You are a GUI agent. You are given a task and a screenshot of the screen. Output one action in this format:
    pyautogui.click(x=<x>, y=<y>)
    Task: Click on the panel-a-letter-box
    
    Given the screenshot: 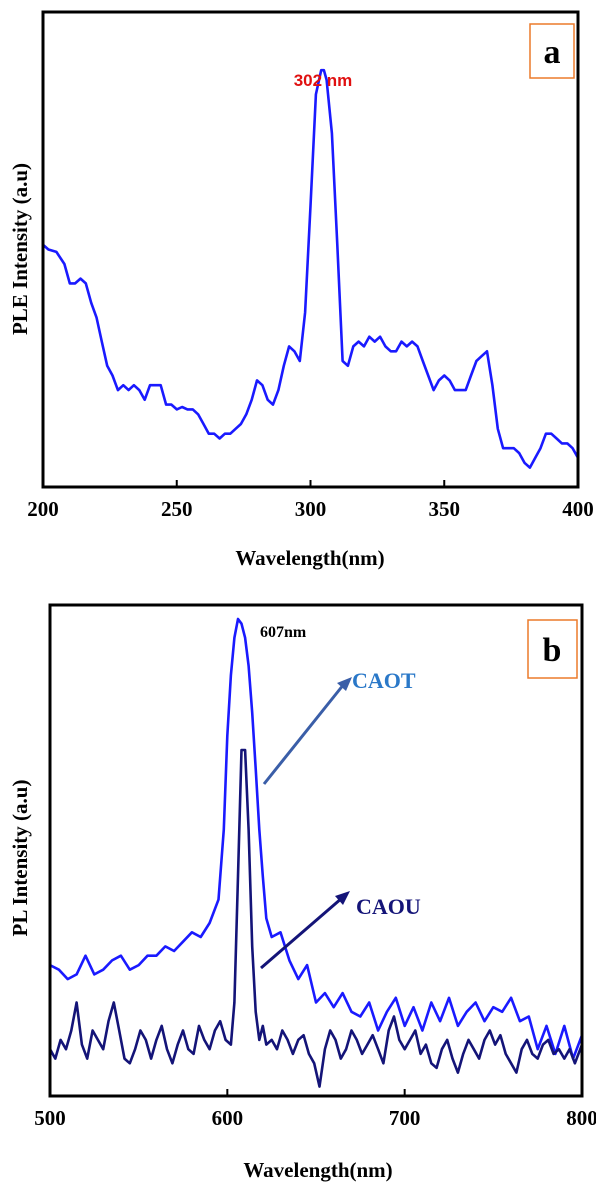 What is the action you would take?
    pyautogui.click(x=552, y=51)
    